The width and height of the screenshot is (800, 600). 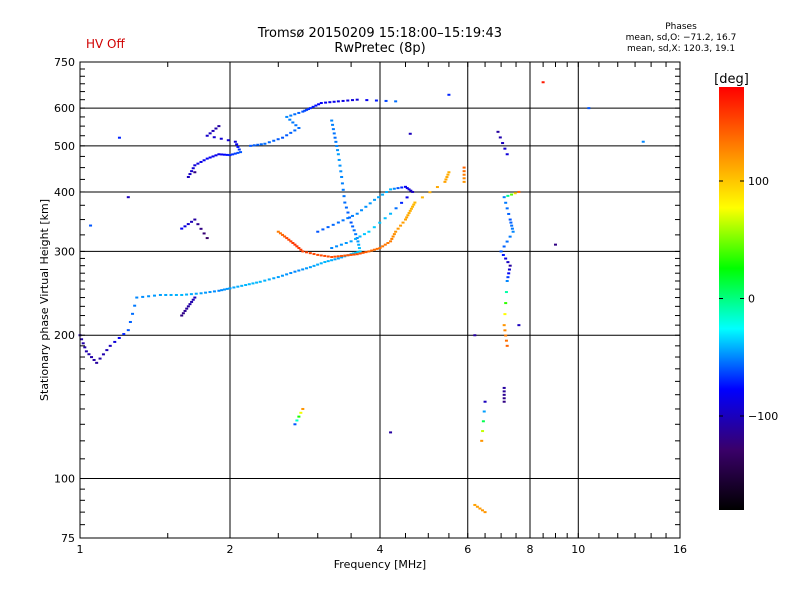 What do you see at coordinates (80, 549) in the screenshot?
I see `x-tick-label: 1` at bounding box center [80, 549].